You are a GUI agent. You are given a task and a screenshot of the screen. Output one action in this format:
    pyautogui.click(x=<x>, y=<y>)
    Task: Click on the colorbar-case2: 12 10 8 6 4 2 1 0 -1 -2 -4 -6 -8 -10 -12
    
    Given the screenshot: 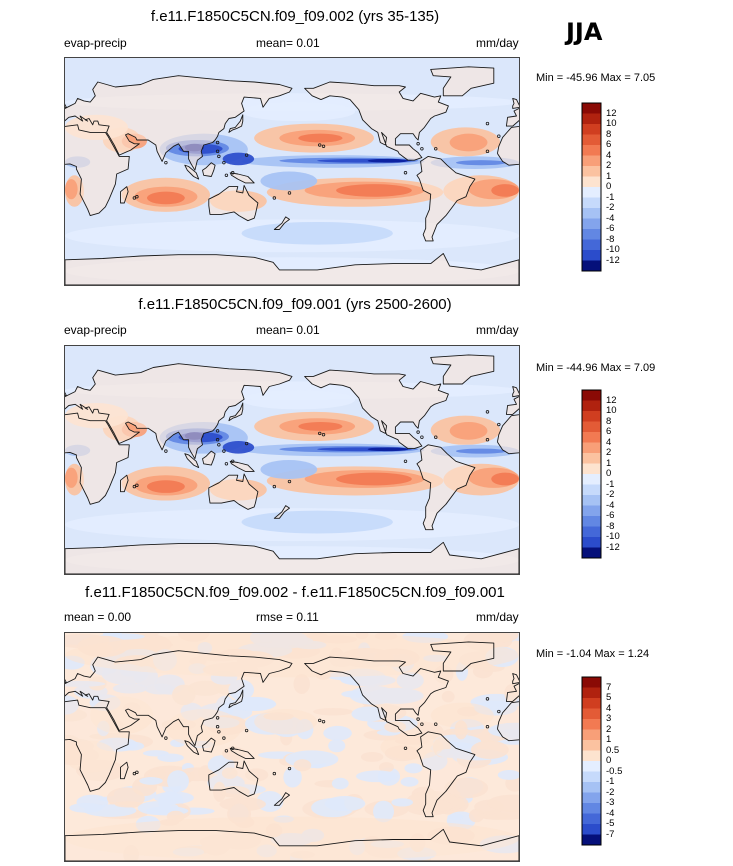 What is the action you would take?
    pyautogui.click(x=600, y=474)
    